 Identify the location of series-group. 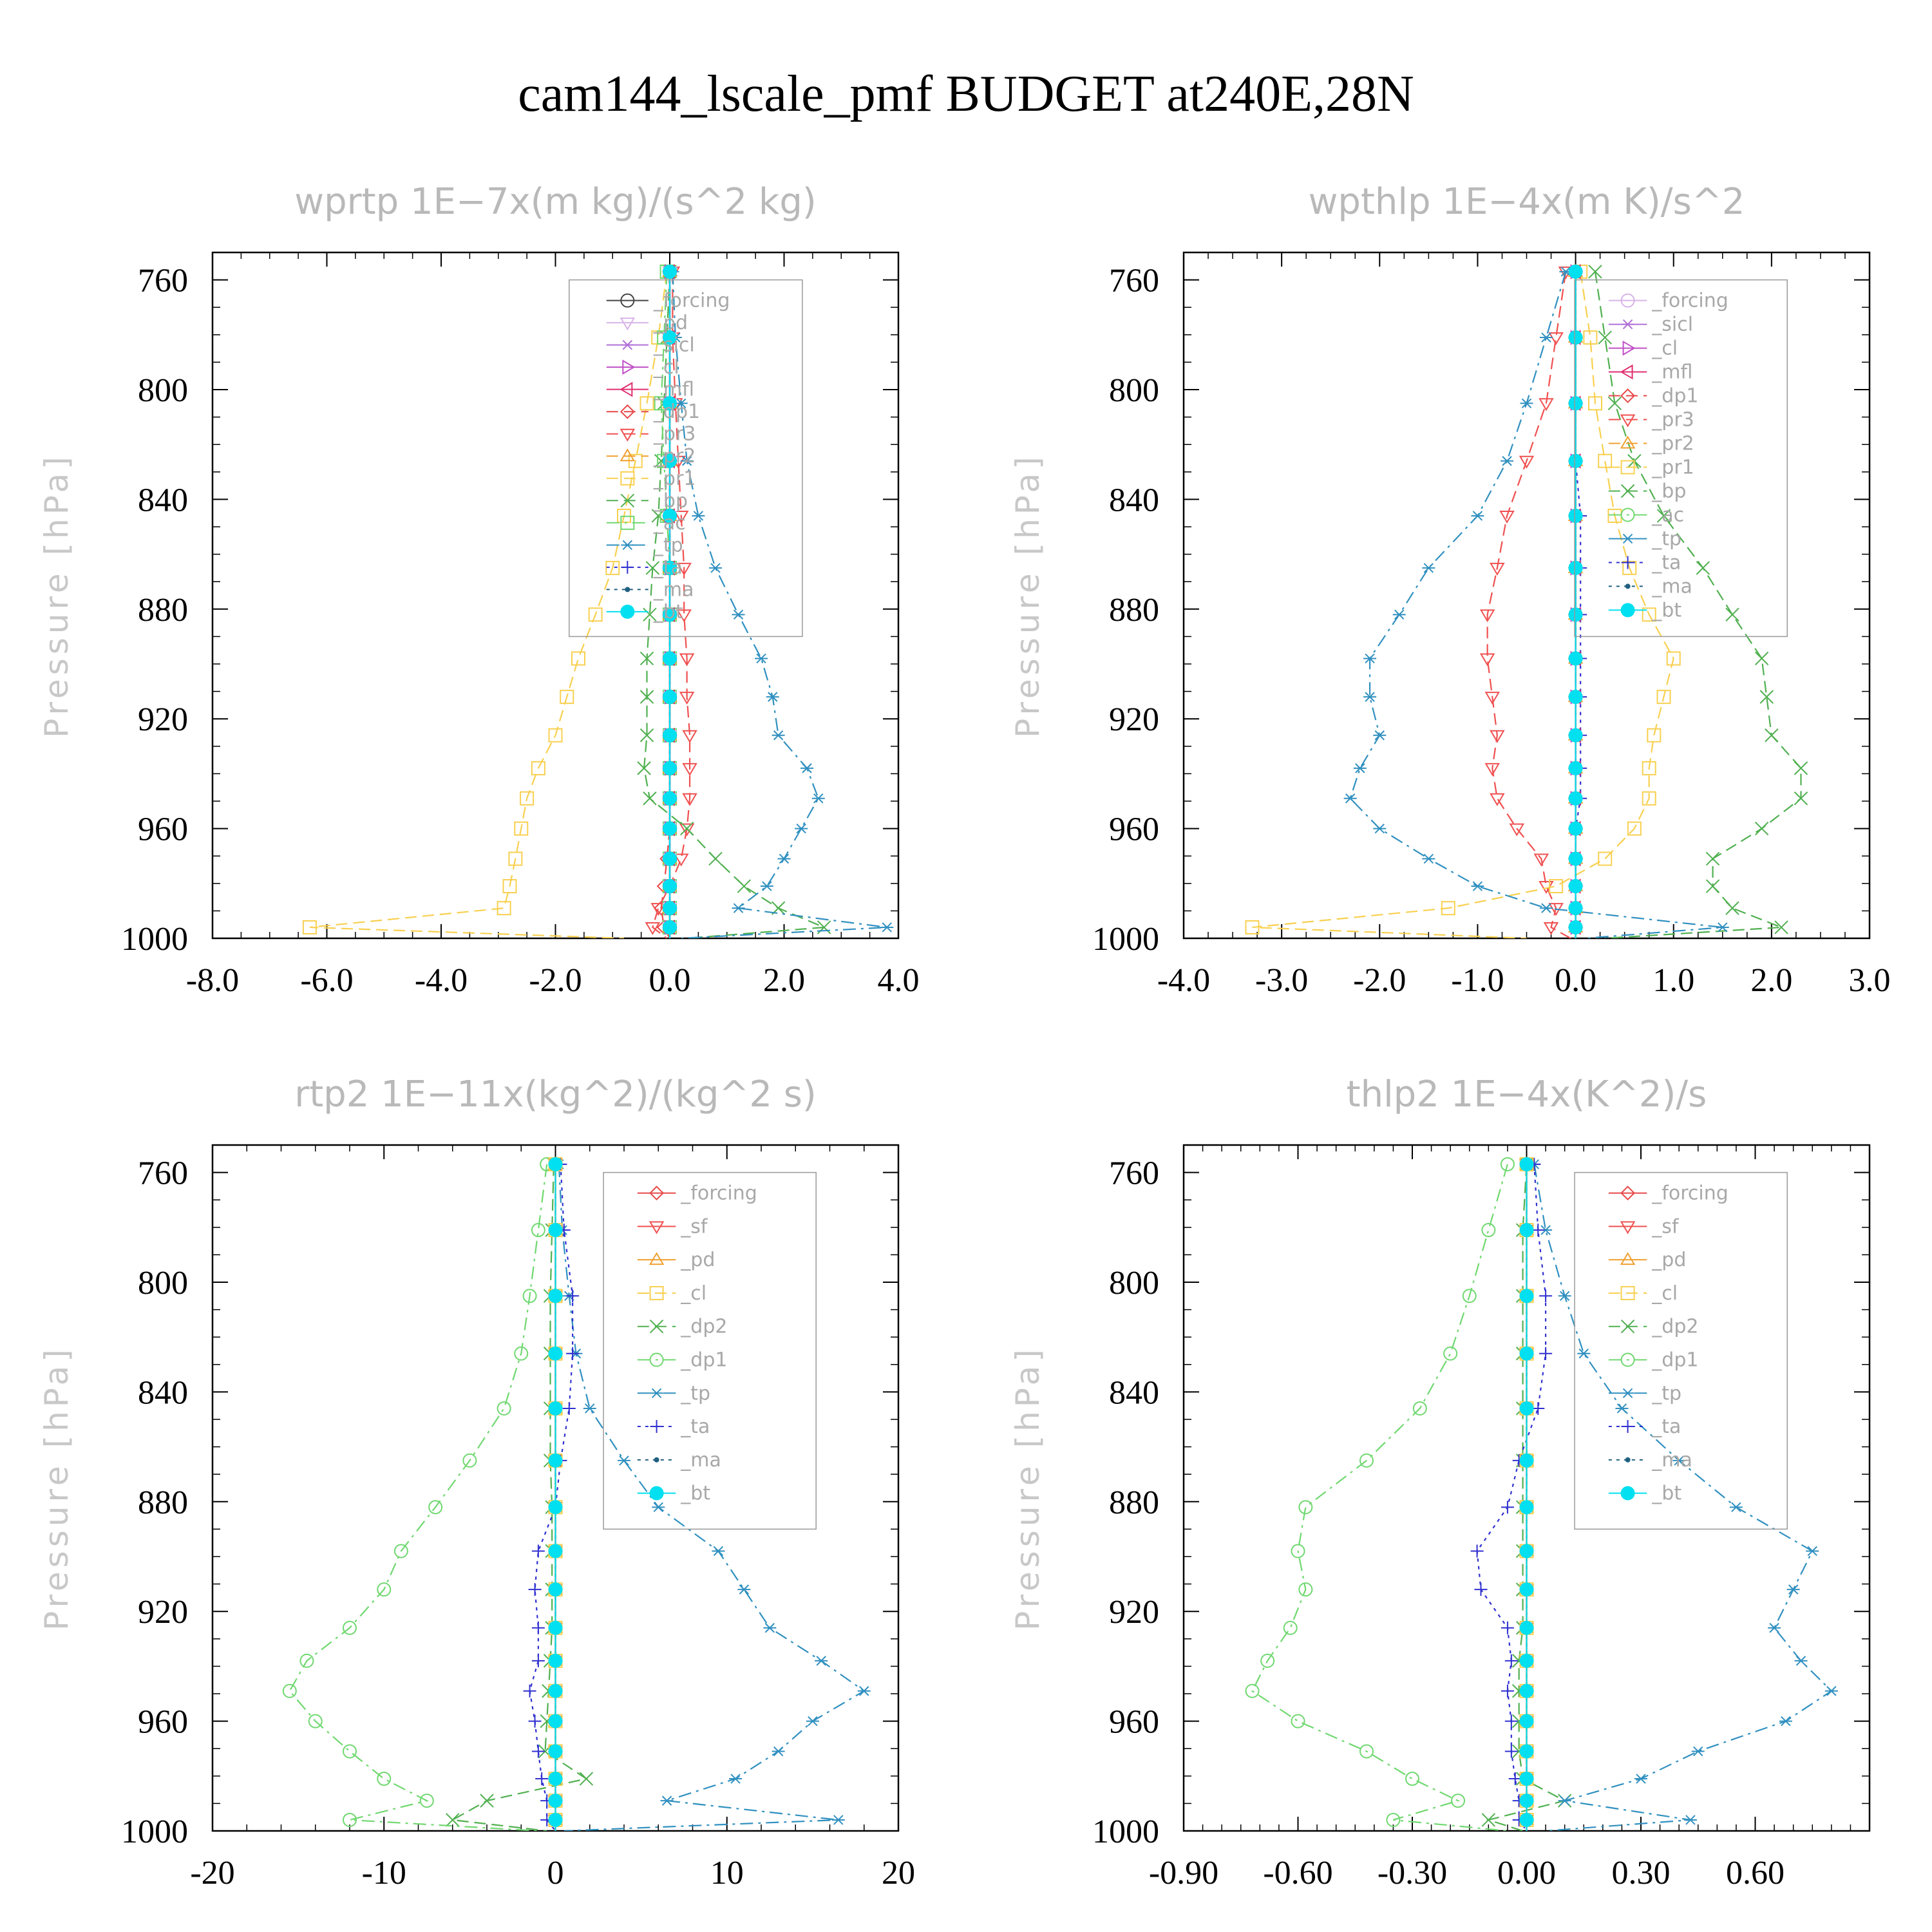
(598, 601).